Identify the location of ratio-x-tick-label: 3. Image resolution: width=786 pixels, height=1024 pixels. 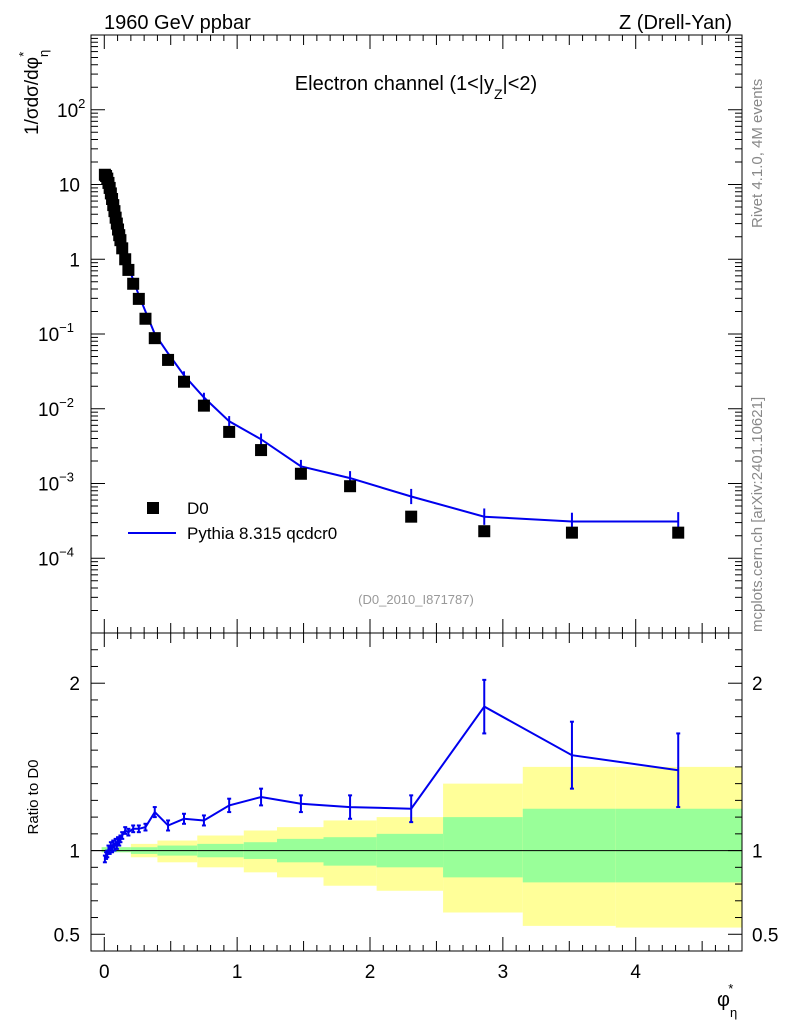
(503, 972).